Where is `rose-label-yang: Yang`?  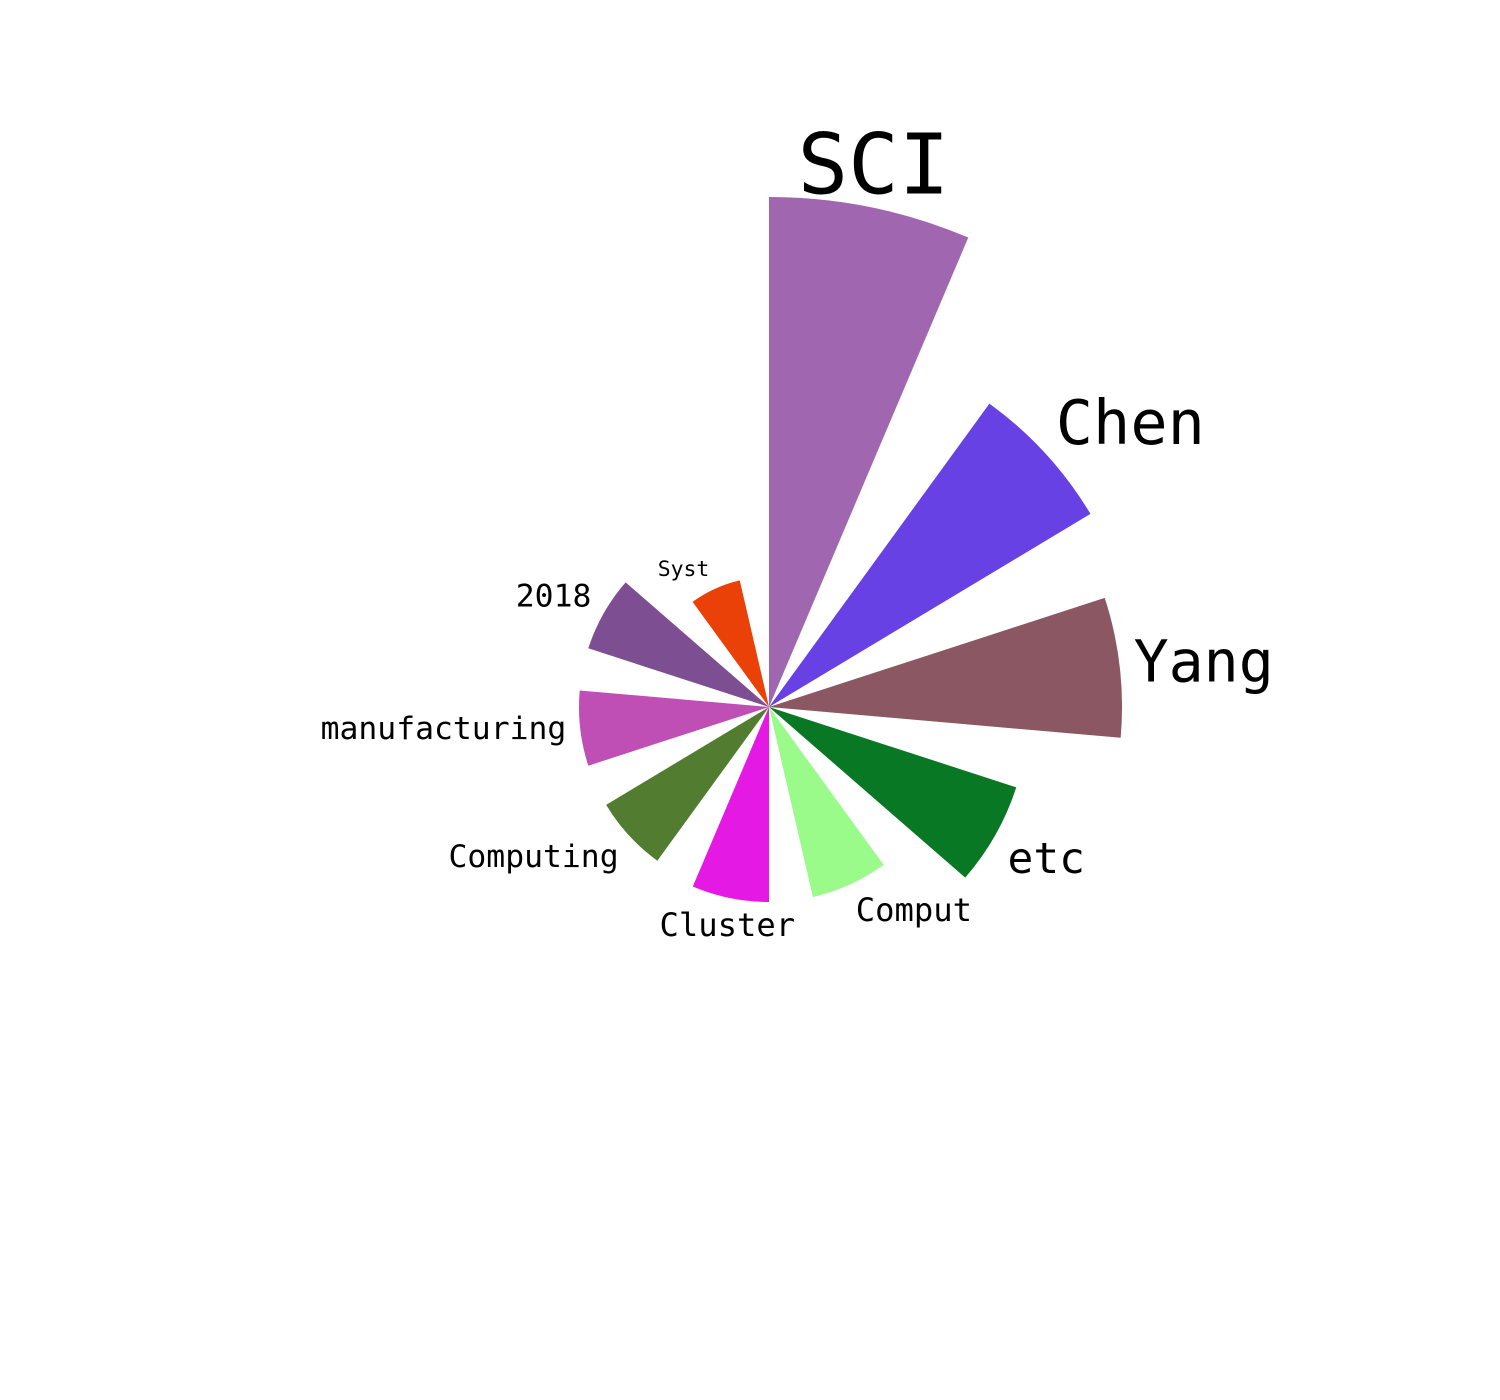
rose-label-yang: Yang is located at coordinates (1204, 662).